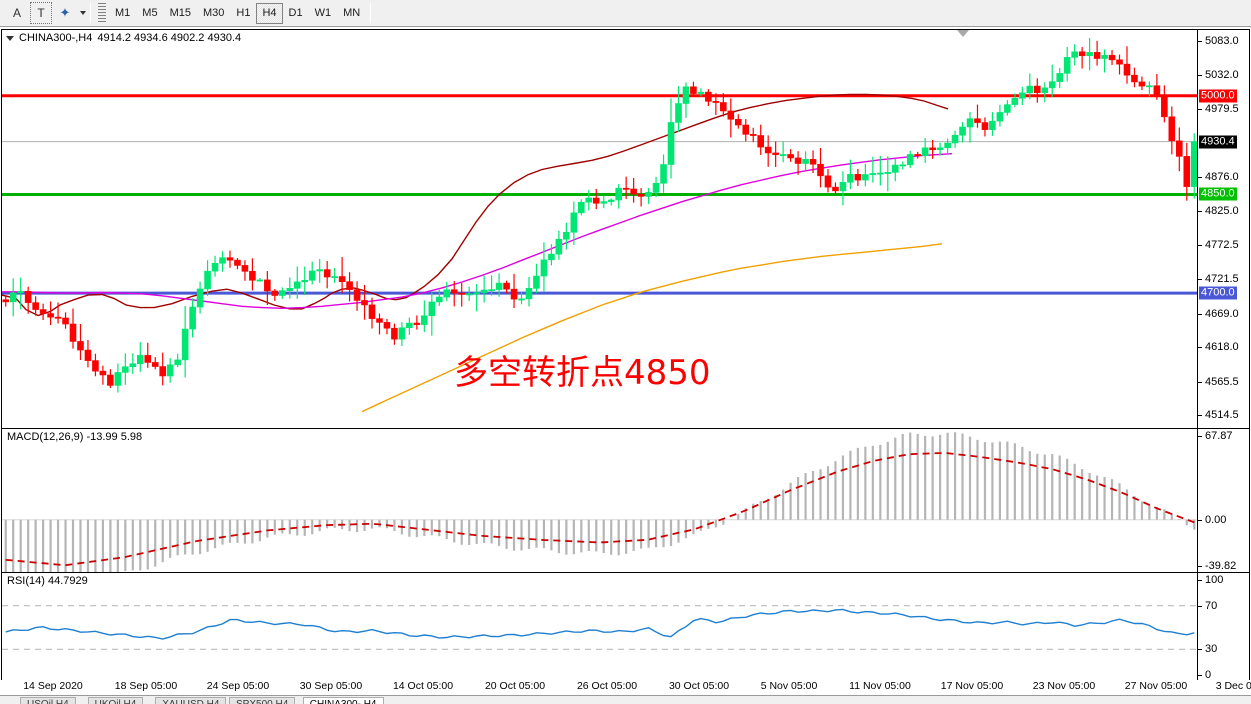  I want to click on price-tick-label: 4721.5, so click(1222, 278).